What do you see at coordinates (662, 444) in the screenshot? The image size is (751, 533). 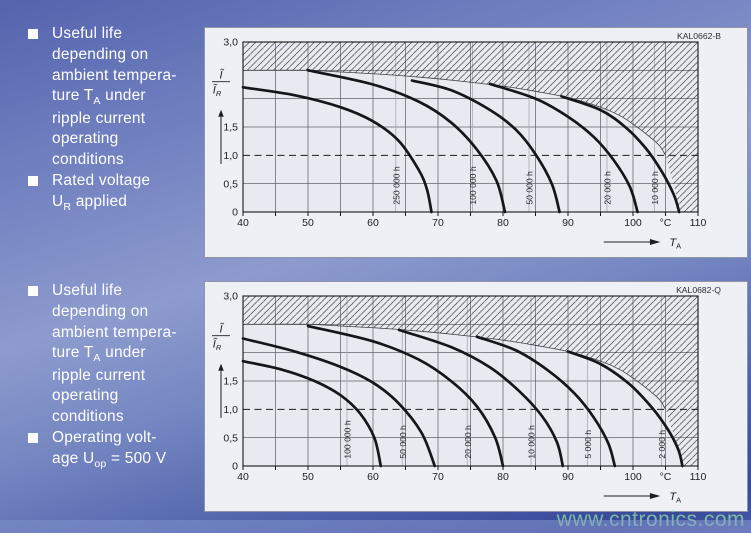 I see `curve-label: 2 000 h` at bounding box center [662, 444].